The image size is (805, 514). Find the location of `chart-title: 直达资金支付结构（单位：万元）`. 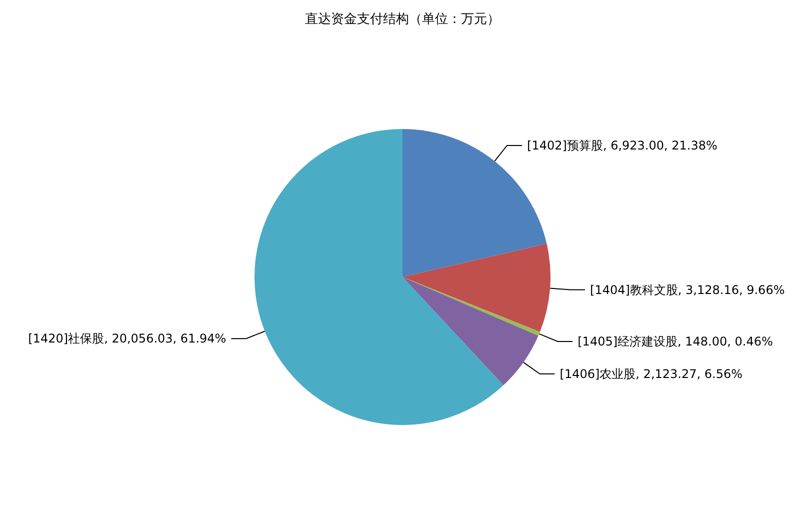

chart-title: 直达资金支付结构（单位：万元） is located at coordinates (402, 19).